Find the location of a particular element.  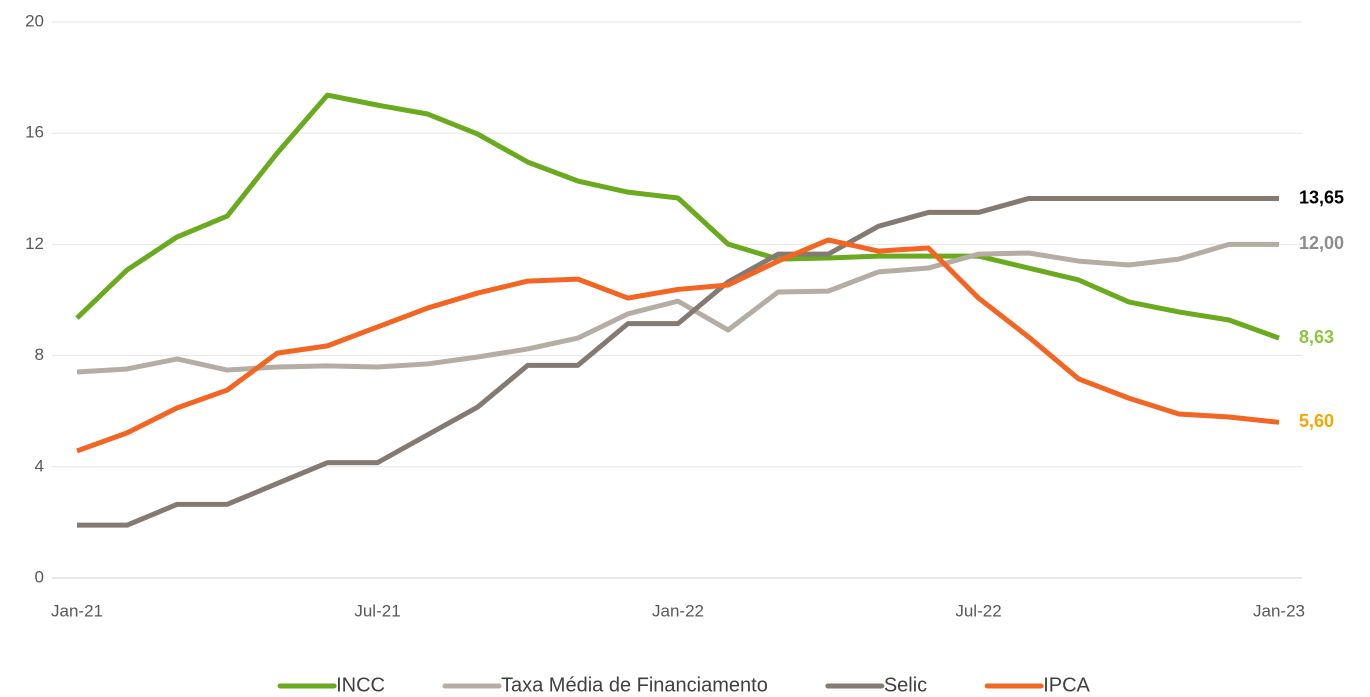

legend-label: Taxa Média de Financiamento is located at coordinates (634, 685).